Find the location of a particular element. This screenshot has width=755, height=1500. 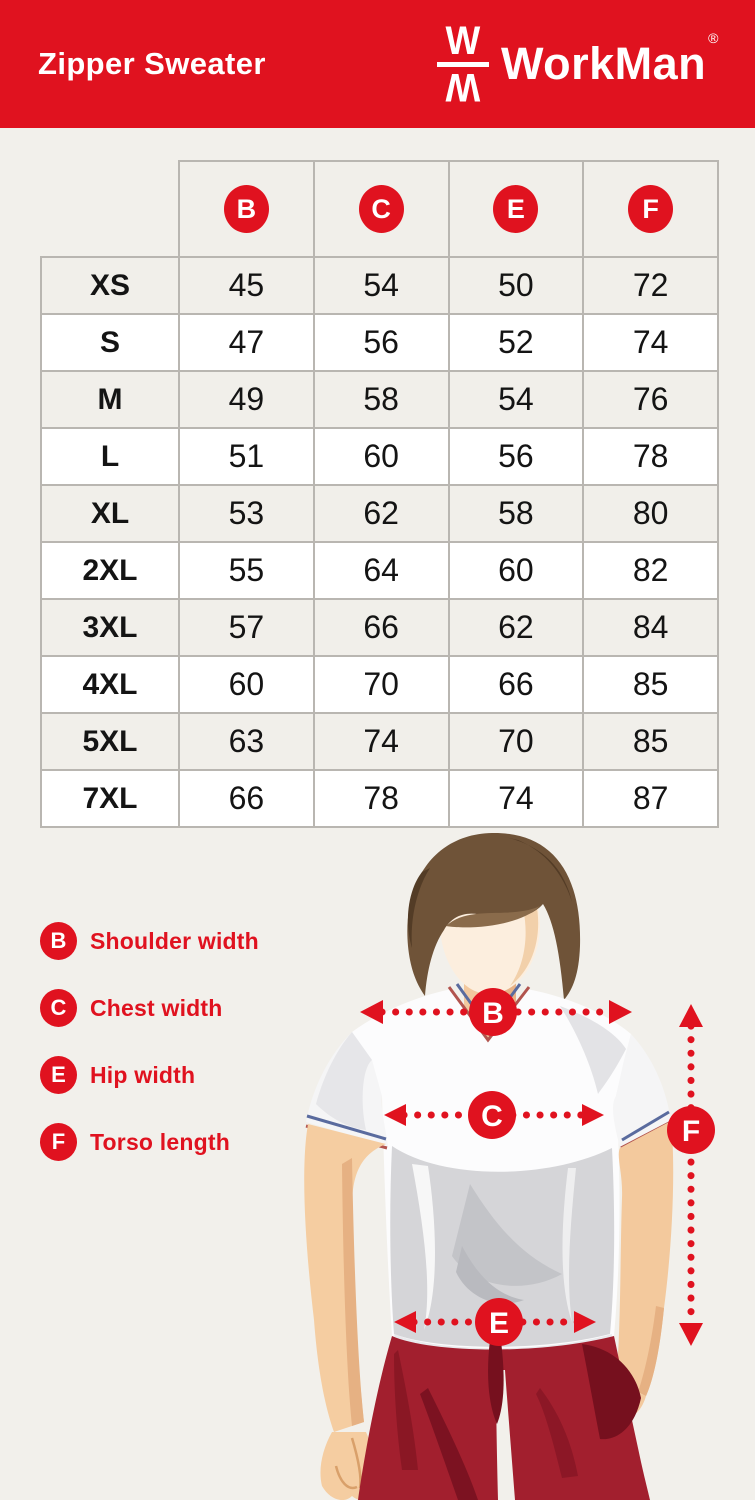

figure-badge-b-icon: B is located at coordinates (493, 1012).